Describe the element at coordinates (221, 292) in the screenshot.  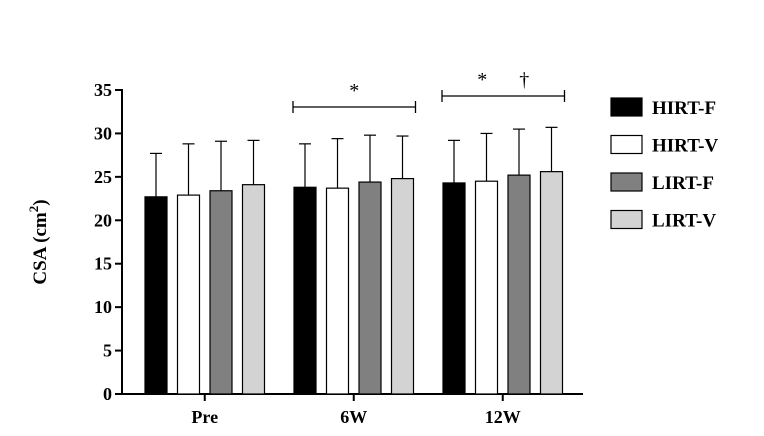
I see `bar-lirt-f-pre` at that location.